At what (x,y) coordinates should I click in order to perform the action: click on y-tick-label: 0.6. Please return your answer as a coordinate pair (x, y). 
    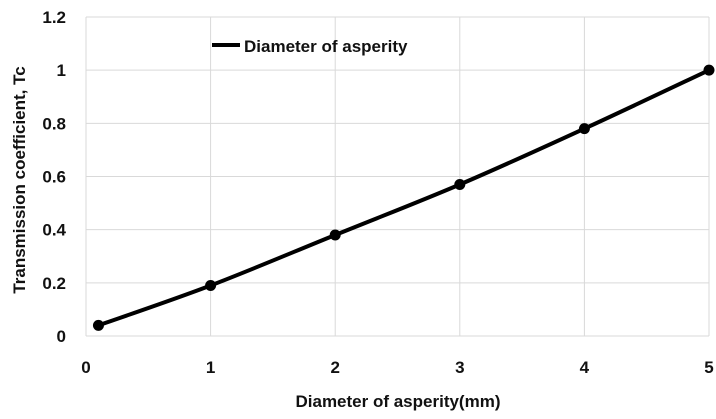
    Looking at the image, I should click on (54, 177).